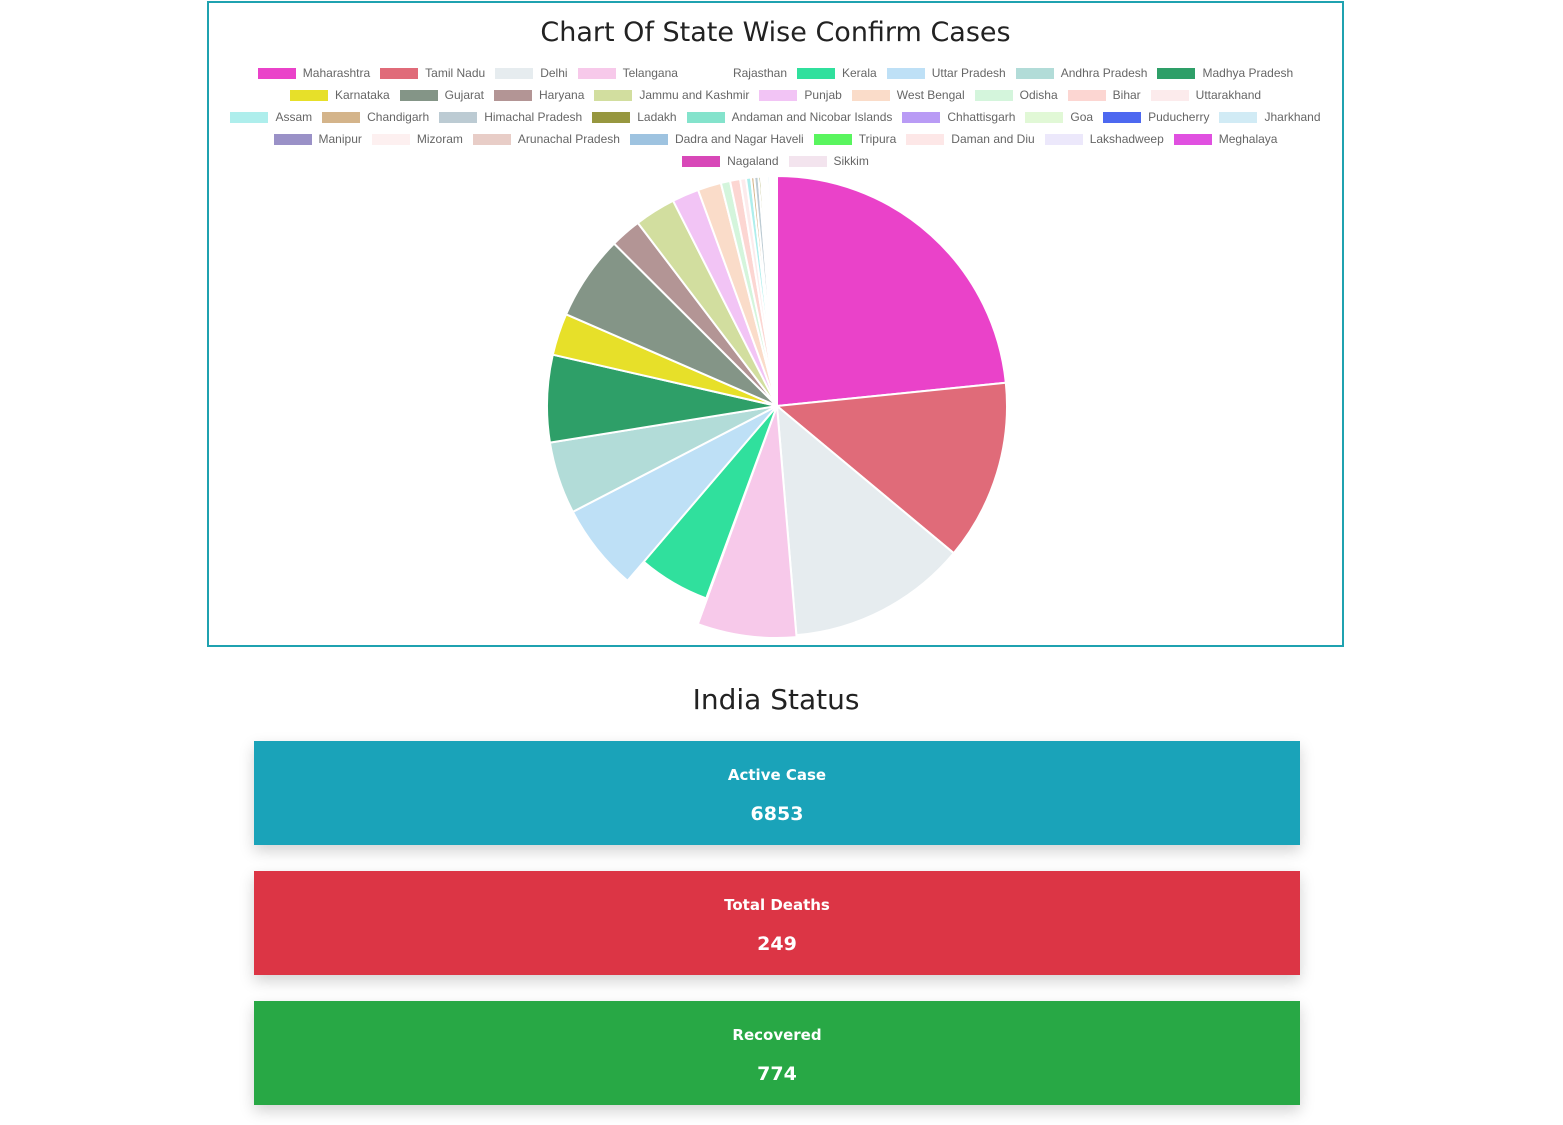  What do you see at coordinates (1016, 95) in the screenshot?
I see `legend-item: Odisha` at bounding box center [1016, 95].